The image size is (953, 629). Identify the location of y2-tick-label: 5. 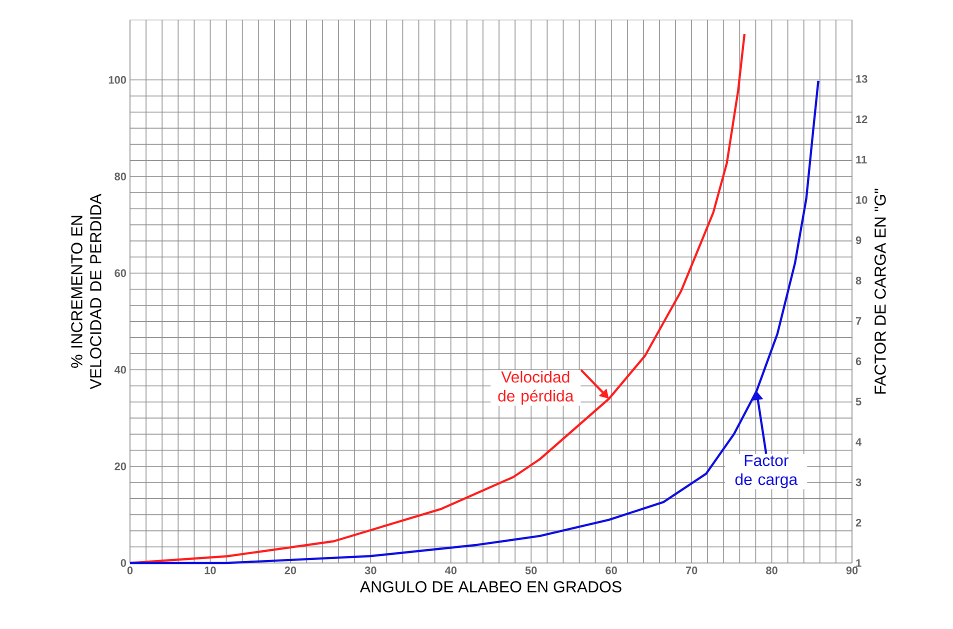
(859, 402).